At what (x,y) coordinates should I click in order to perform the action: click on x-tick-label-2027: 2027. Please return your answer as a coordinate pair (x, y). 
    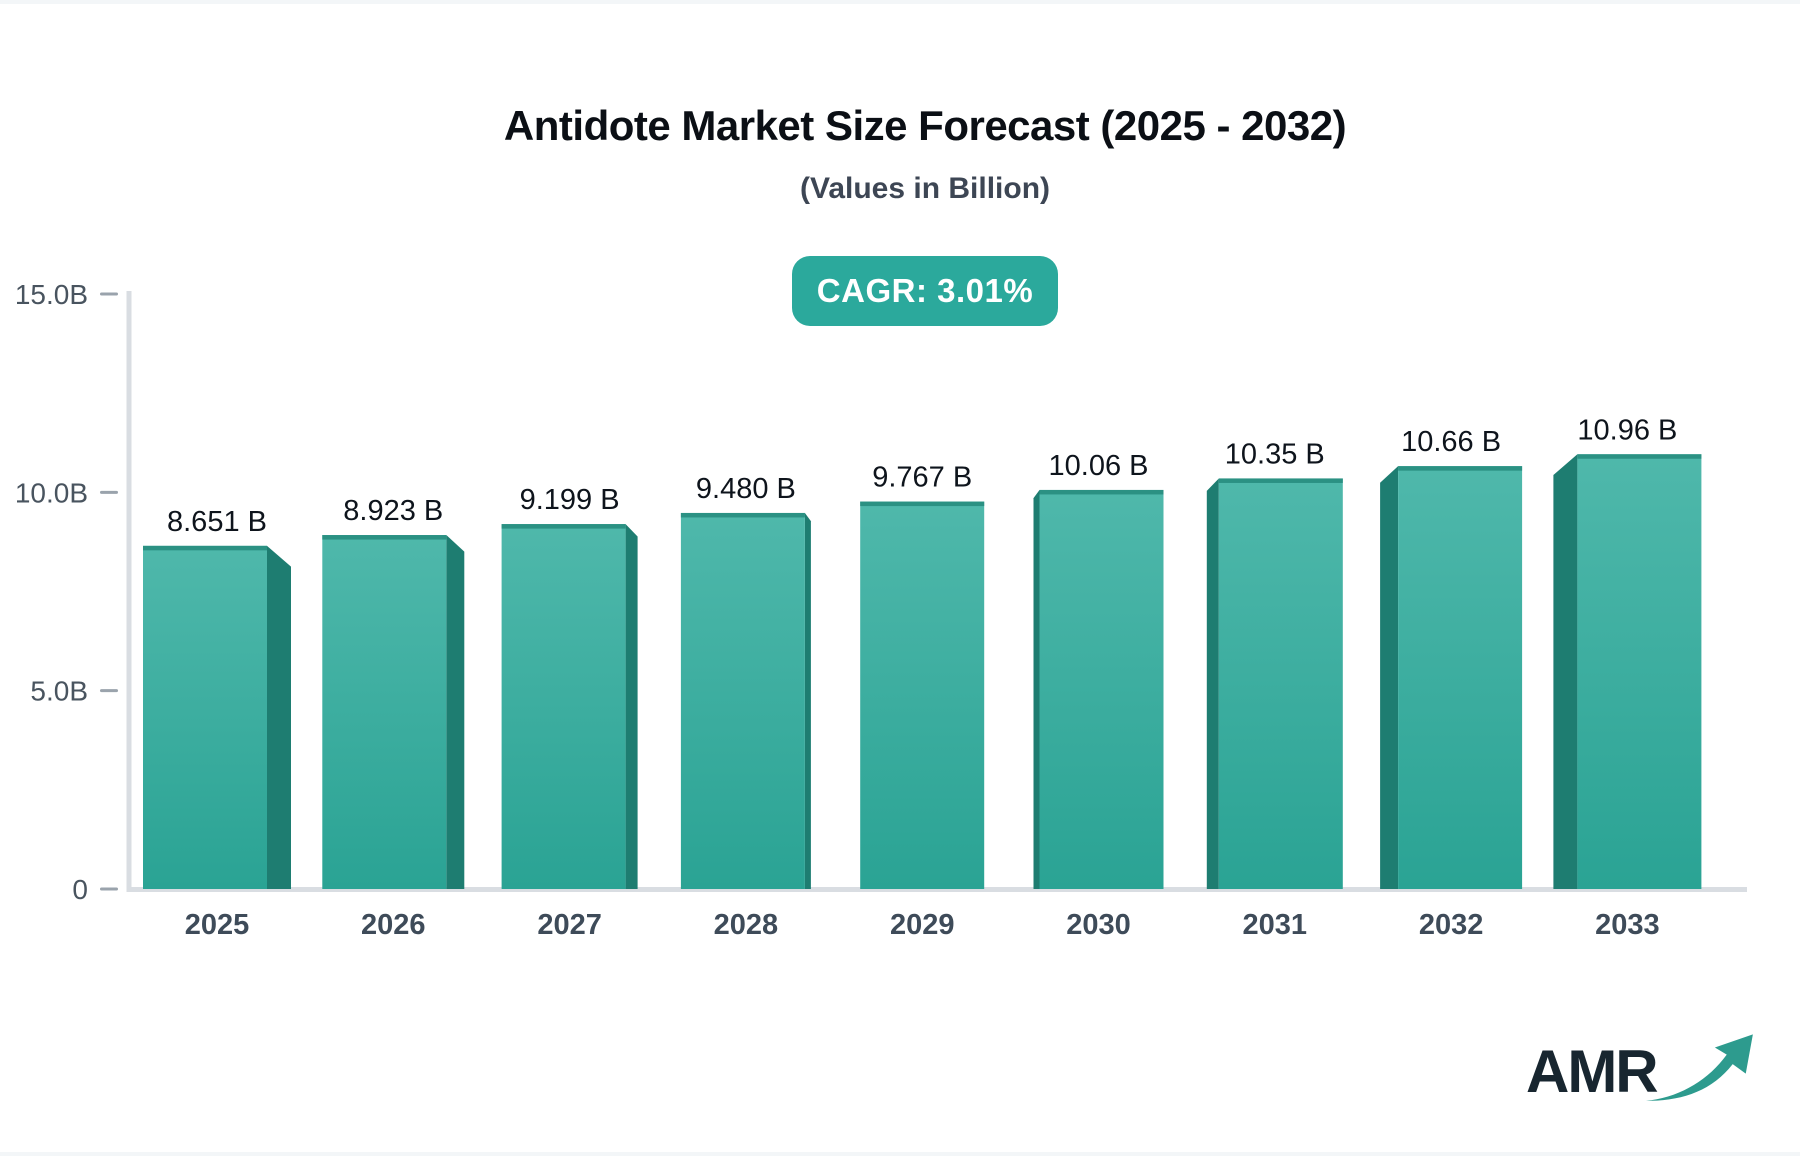
    Looking at the image, I should click on (569, 925).